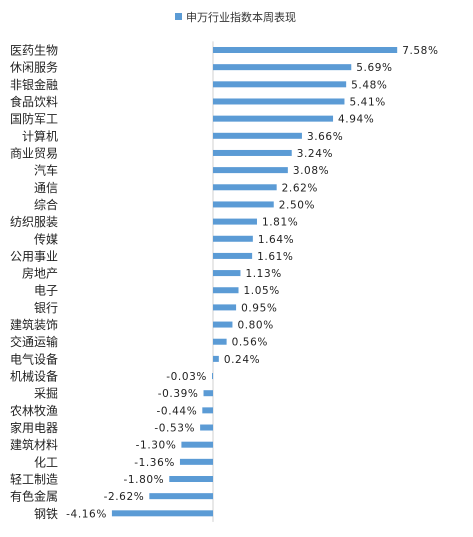 This screenshot has height=537, width=473. What do you see at coordinates (356, 120) in the screenshot?
I see `value-label-5: 4.94%` at bounding box center [356, 120].